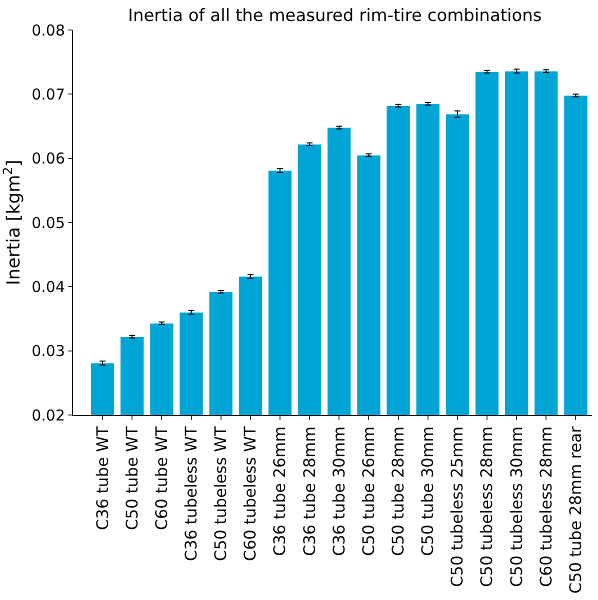 Image resolution: width=598 pixels, height=600 pixels. I want to click on x-tick-label: C50 tube 28mm, so click(398, 491).